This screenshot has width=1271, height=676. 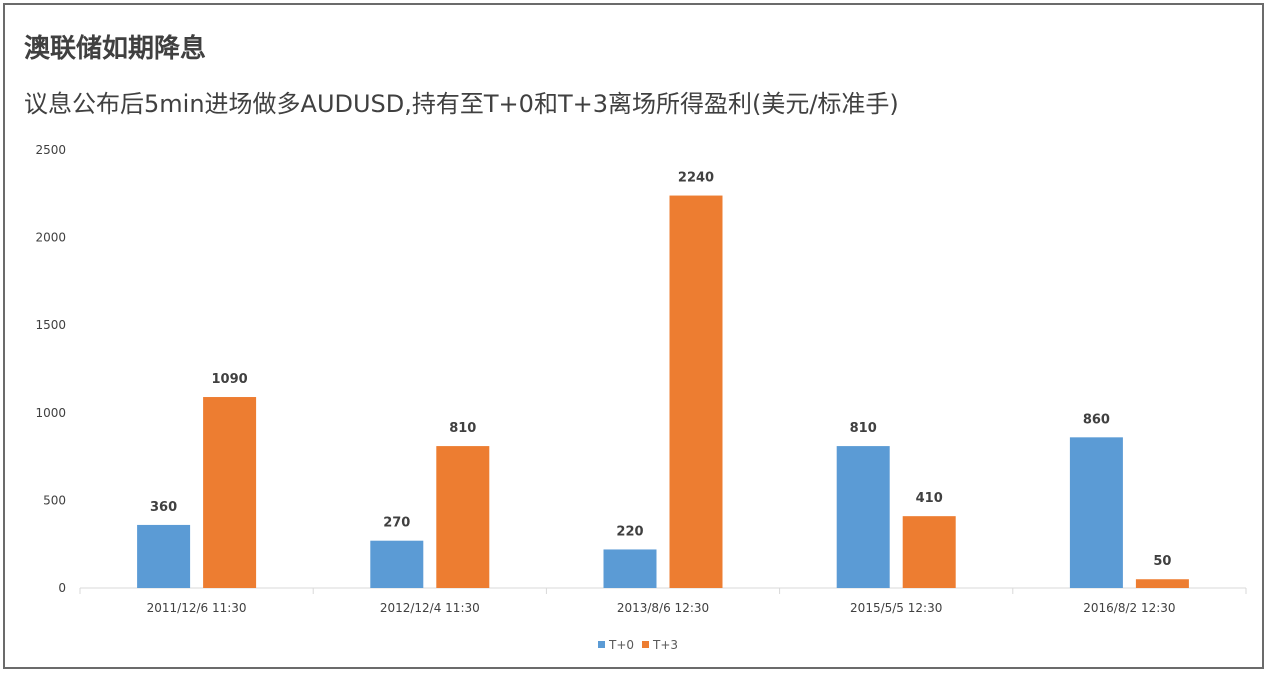 I want to click on bar-T+3-2, so click(x=696, y=391).